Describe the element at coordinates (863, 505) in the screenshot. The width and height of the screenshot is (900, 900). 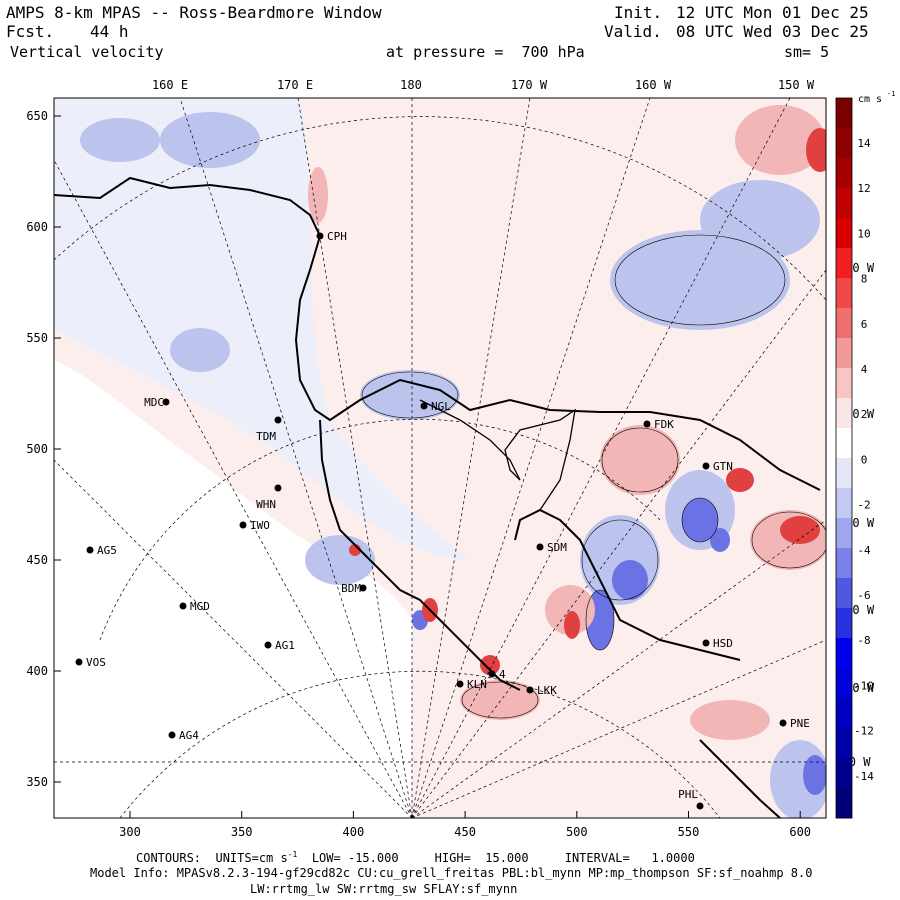
I see `colorbar-tick-label: -2` at that location.